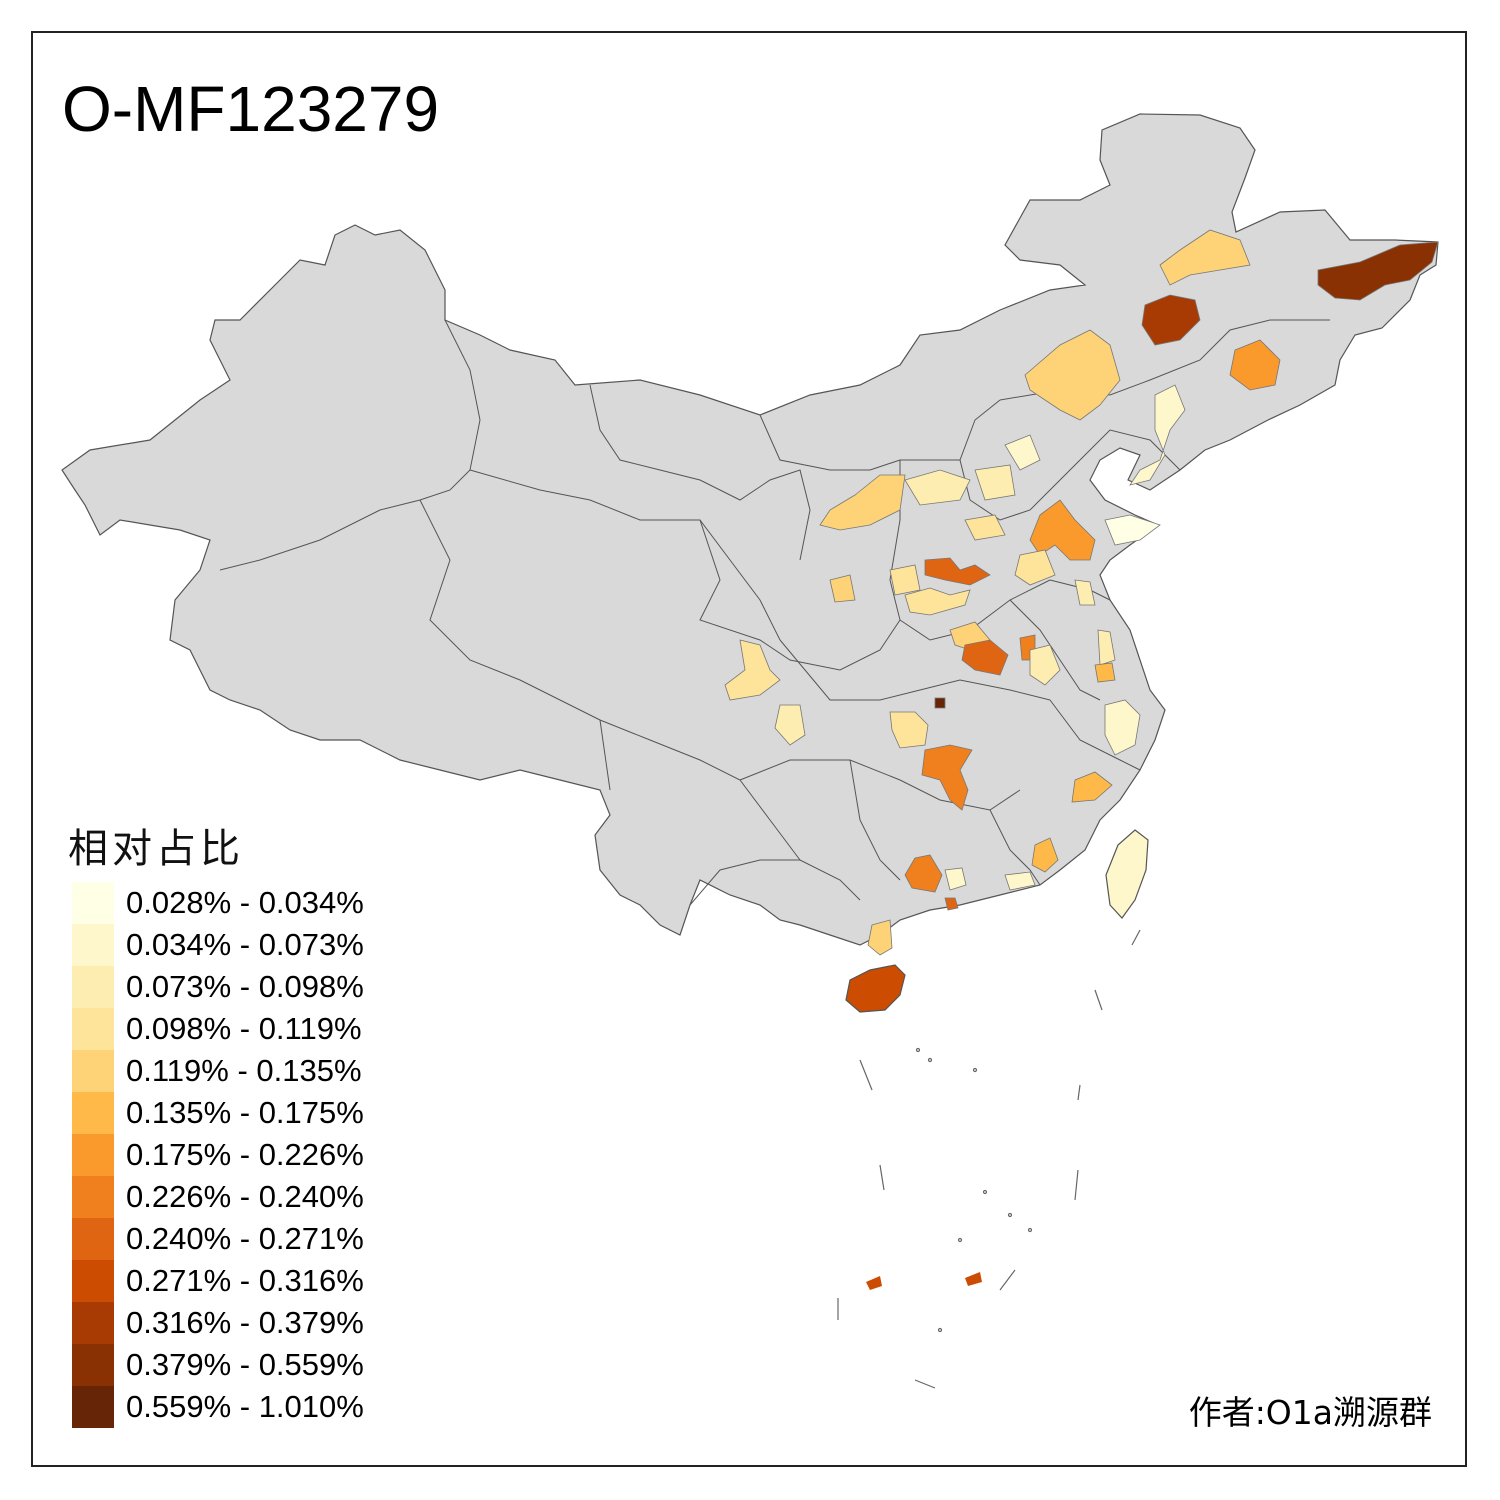 This screenshot has width=1500, height=1500. Describe the element at coordinates (245, 1196) in the screenshot. I see `legend-label: 0.226% - 0.240%` at that location.